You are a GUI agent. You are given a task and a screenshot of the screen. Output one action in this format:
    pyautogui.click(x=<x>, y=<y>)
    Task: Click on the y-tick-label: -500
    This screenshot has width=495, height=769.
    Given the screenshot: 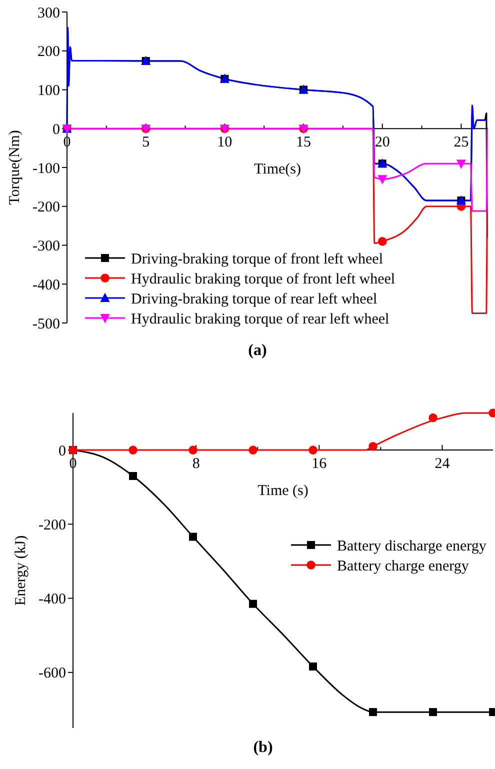 What is the action you would take?
    pyautogui.click(x=46, y=324)
    